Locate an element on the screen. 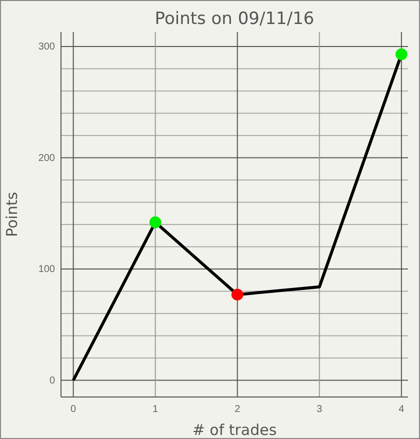 Image resolution: width=420 pixels, height=439 pixels. x-tick-label: 2 is located at coordinates (237, 410).